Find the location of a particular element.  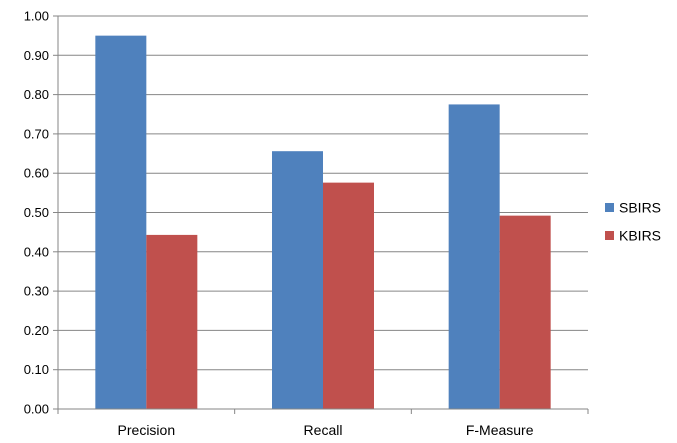

legend-swatch-kbirs is located at coordinates (609, 235).